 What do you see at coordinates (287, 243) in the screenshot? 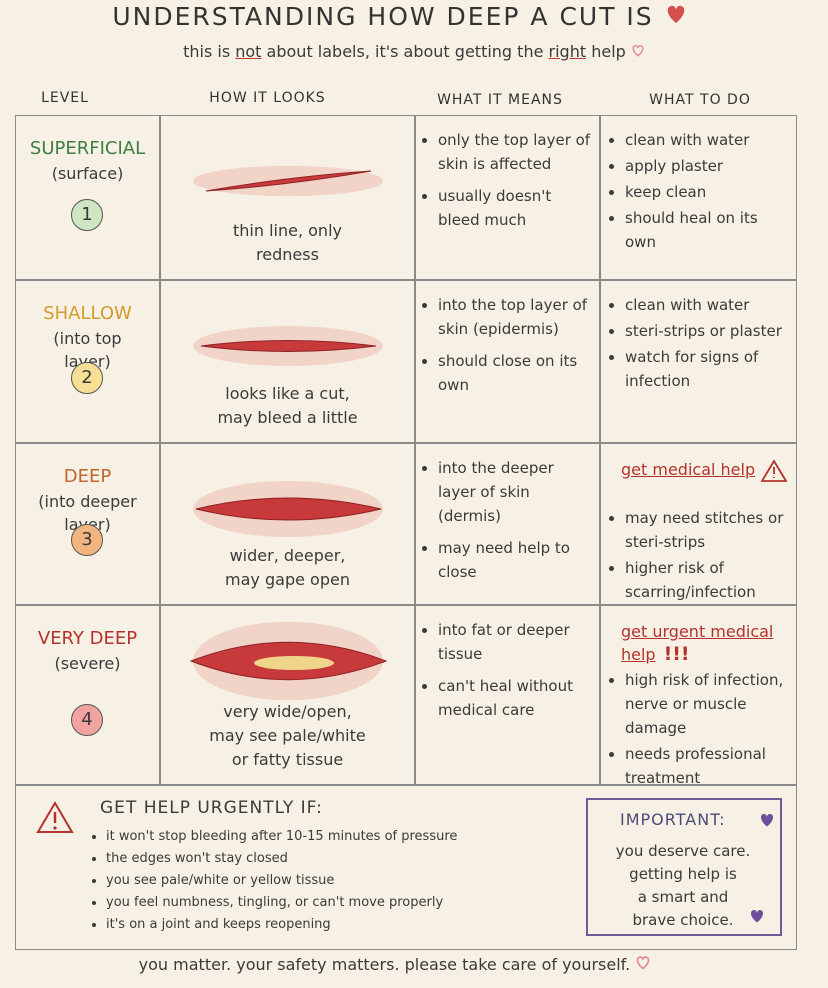
I see `looks-text: thin line, only redness` at bounding box center [287, 243].